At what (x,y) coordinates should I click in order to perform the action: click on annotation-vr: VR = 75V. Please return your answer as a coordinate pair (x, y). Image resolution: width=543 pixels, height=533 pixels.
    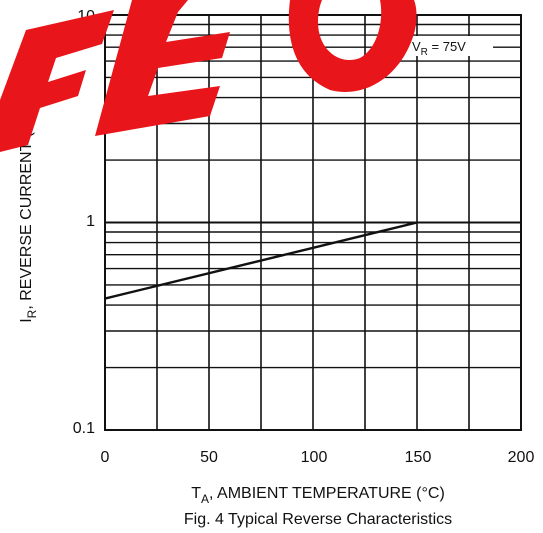
    Looking at the image, I should click on (439, 48).